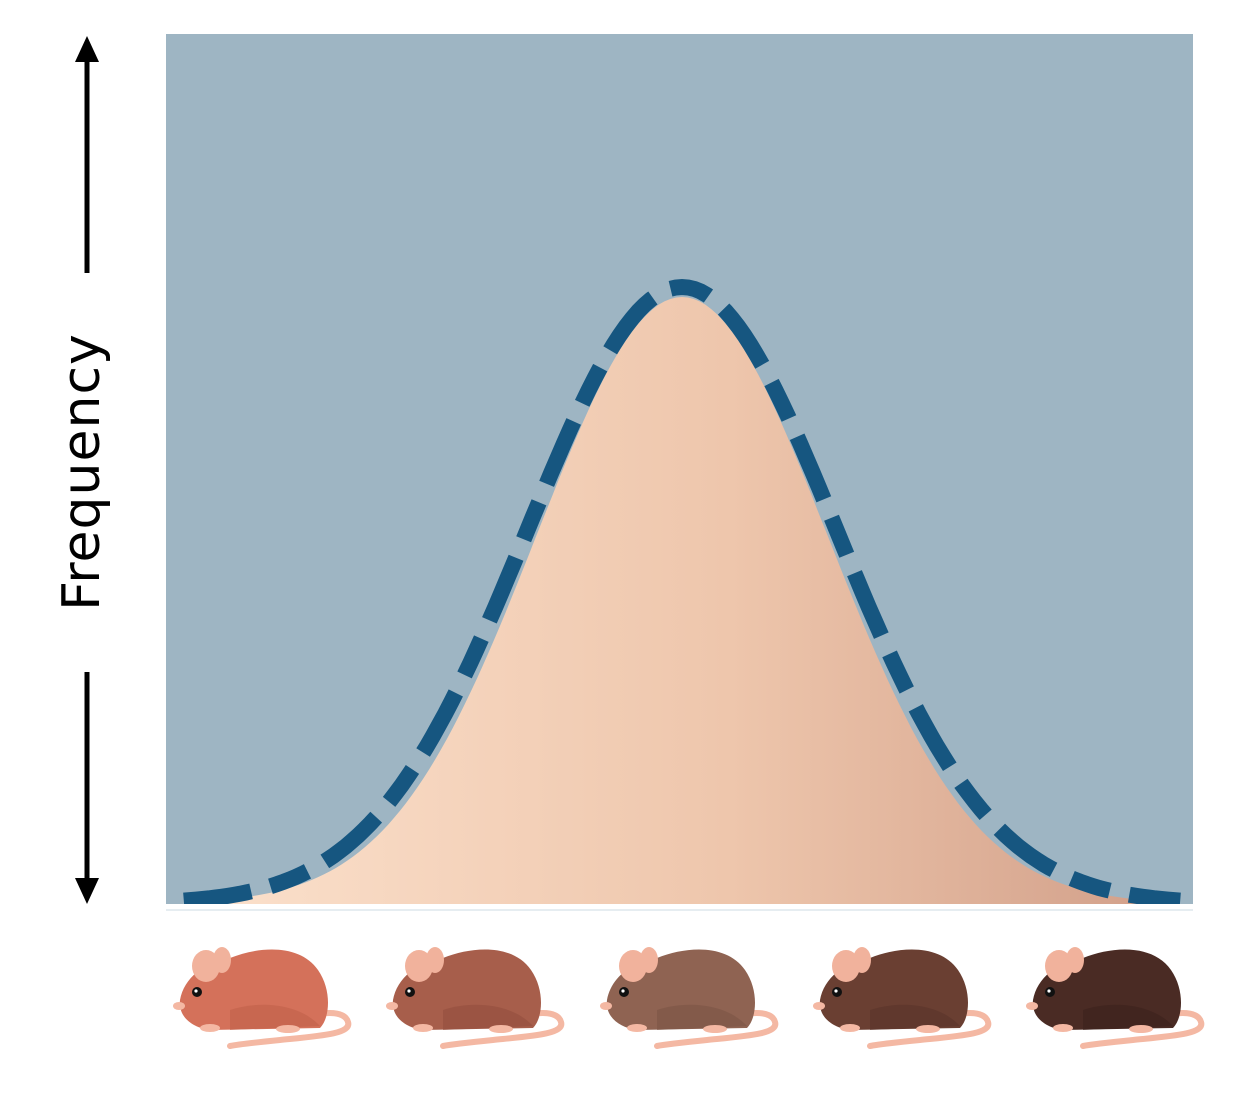  What do you see at coordinates (87, 891) in the screenshot?
I see `y-axis-arrowhead-down` at bounding box center [87, 891].